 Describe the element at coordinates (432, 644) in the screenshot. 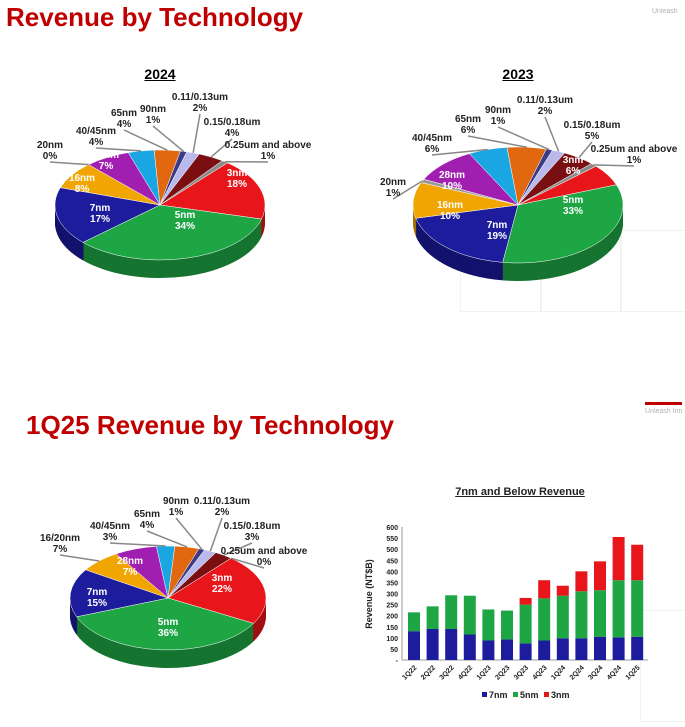

I see `bar-7nm-2Q22` at that location.